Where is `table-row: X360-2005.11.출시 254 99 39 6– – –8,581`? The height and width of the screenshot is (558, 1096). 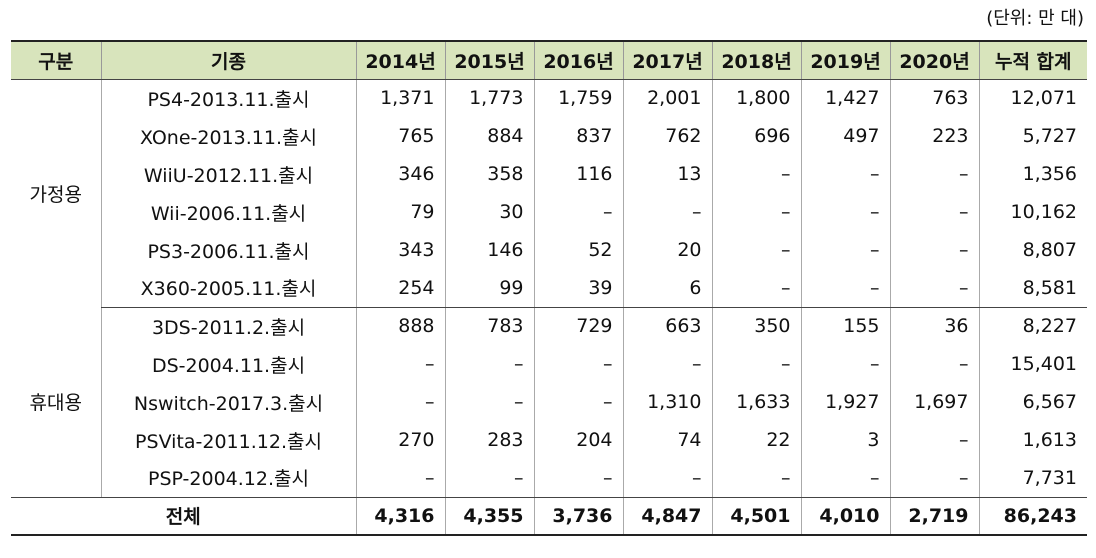
table-row: X360-2005.11.출시 254 99 39 6– – –8,581 is located at coordinates (549, 288).